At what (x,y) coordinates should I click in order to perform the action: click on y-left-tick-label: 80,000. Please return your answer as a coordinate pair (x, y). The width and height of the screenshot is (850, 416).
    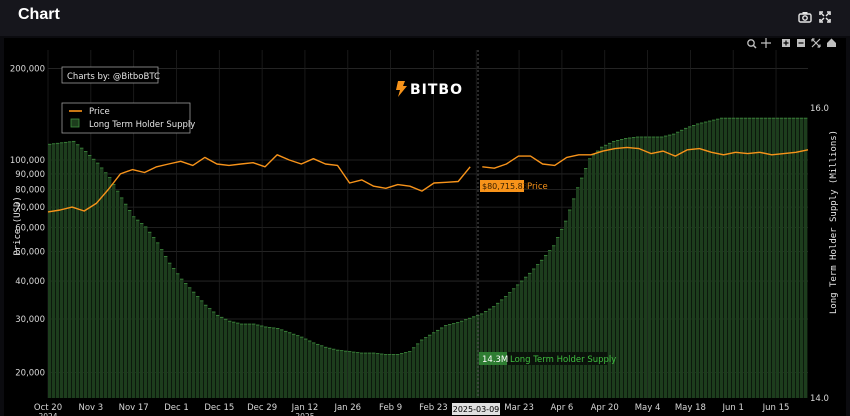
    Looking at the image, I should click on (30, 190).